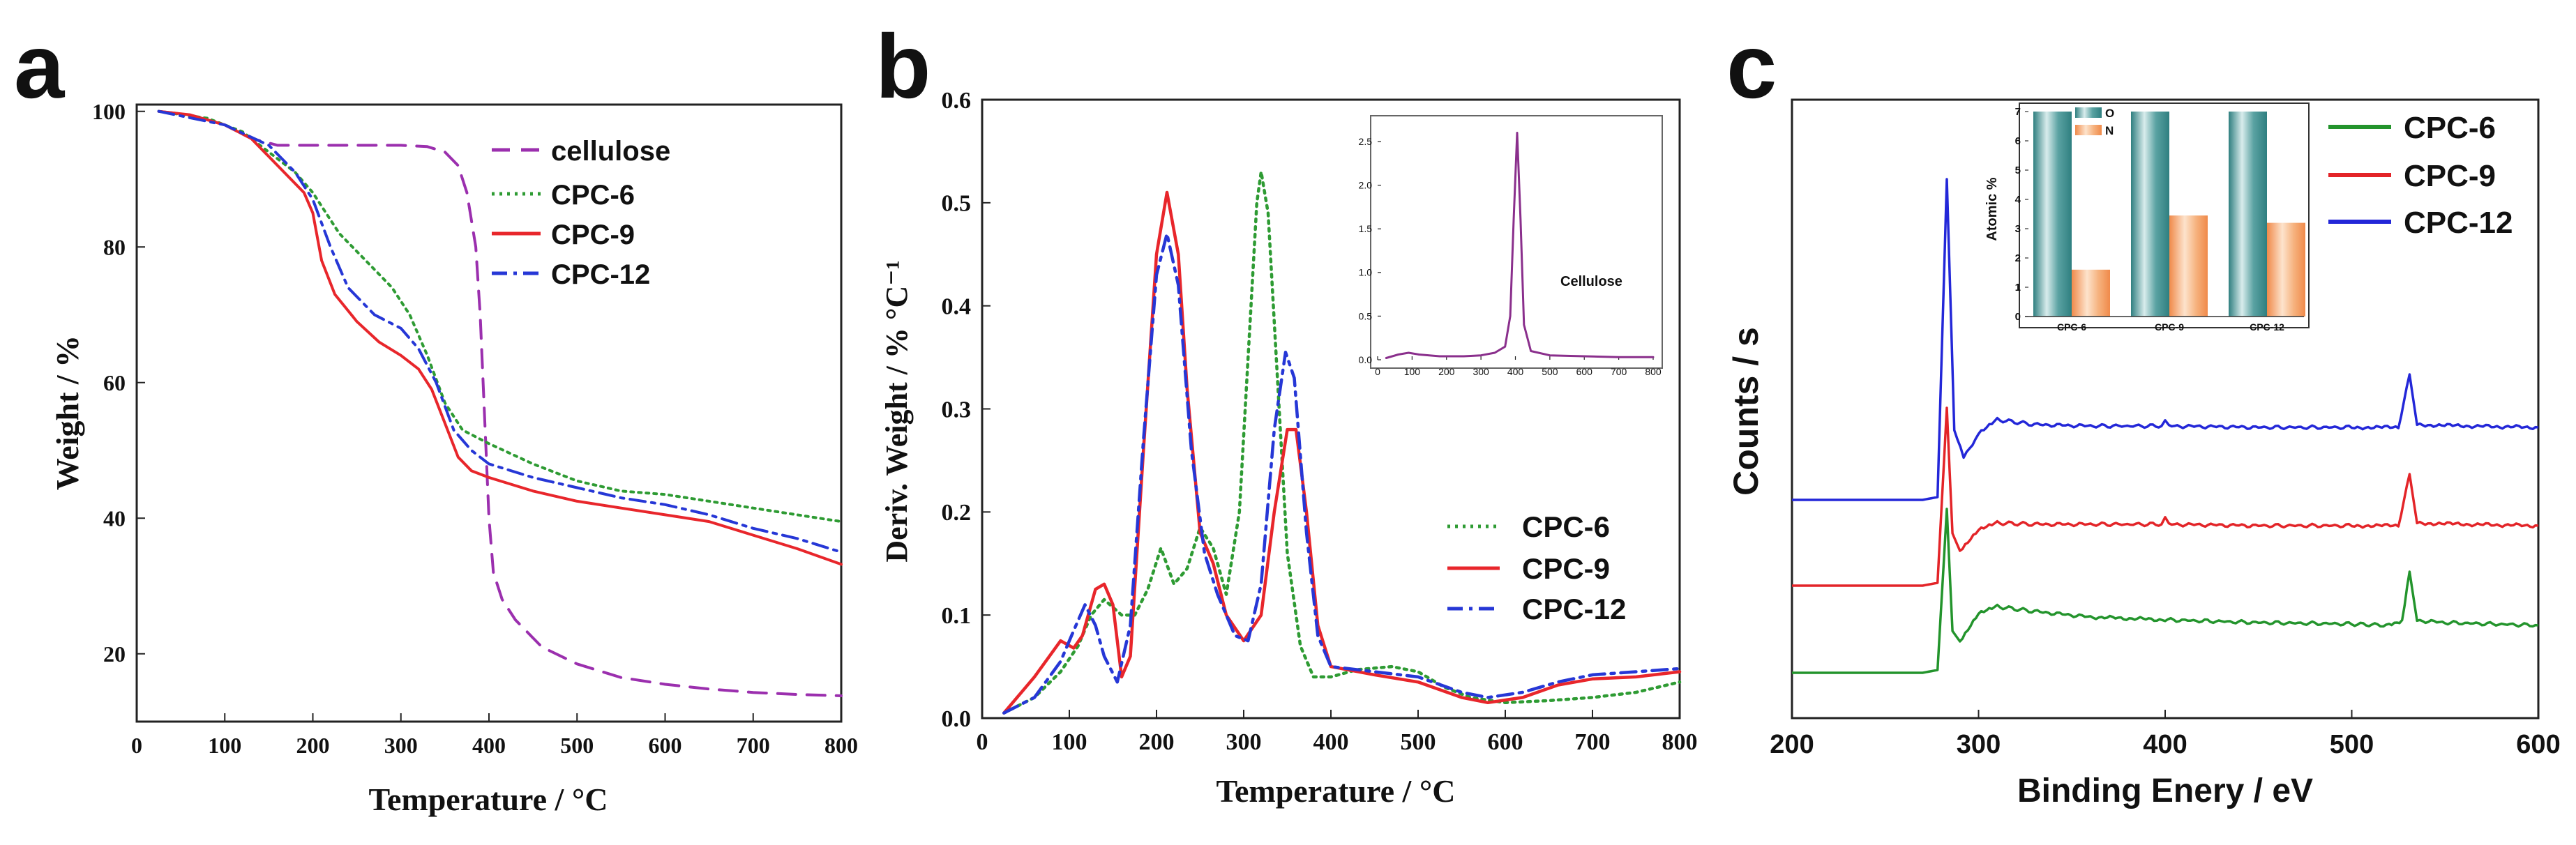  Describe the element at coordinates (1566, 526) in the screenshot. I see `legend-b-cpc6-label: CPC-6` at that location.